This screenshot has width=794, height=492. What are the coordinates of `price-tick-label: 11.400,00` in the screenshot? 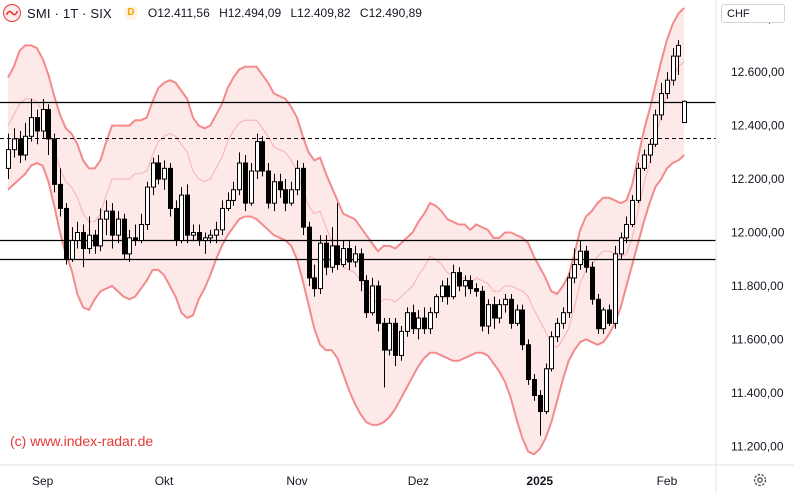 It's located at (757, 393).